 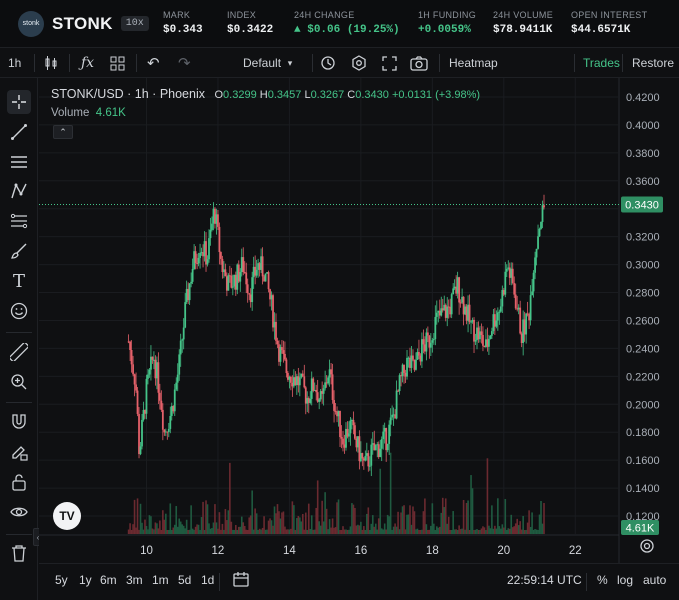 What do you see at coordinates (359, 63) in the screenshot?
I see `settings-icon` at bounding box center [359, 63].